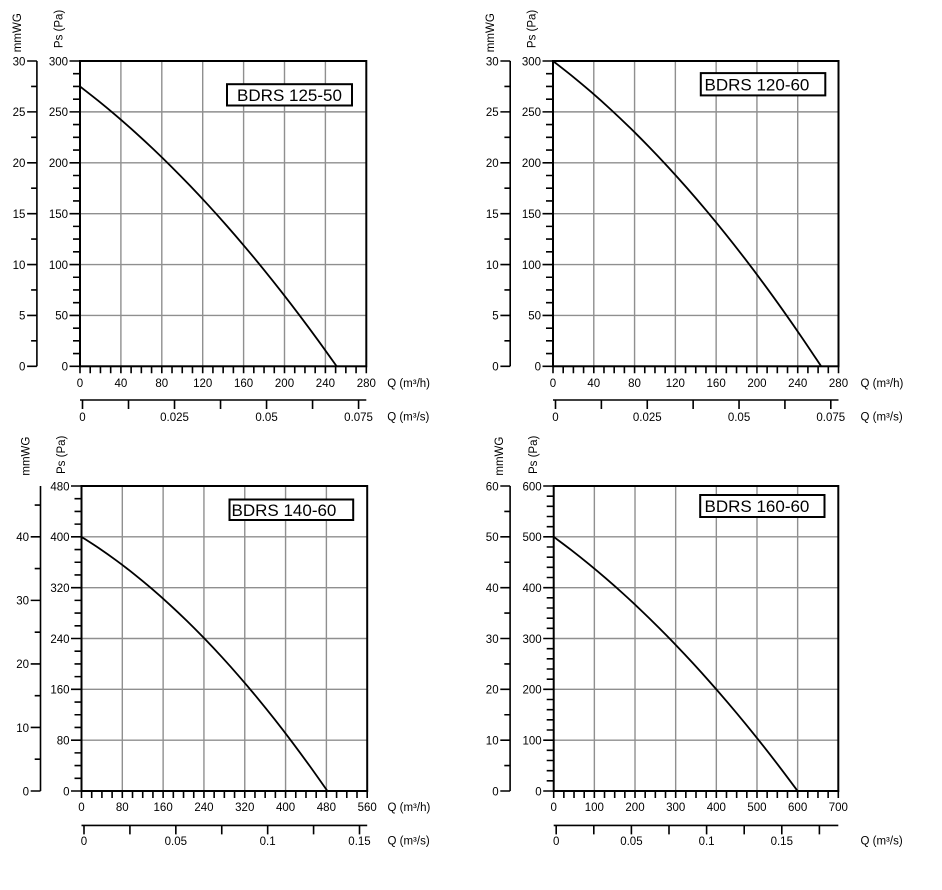  Describe the element at coordinates (367, 808) in the screenshot. I see `svg-text: 560` at that location.